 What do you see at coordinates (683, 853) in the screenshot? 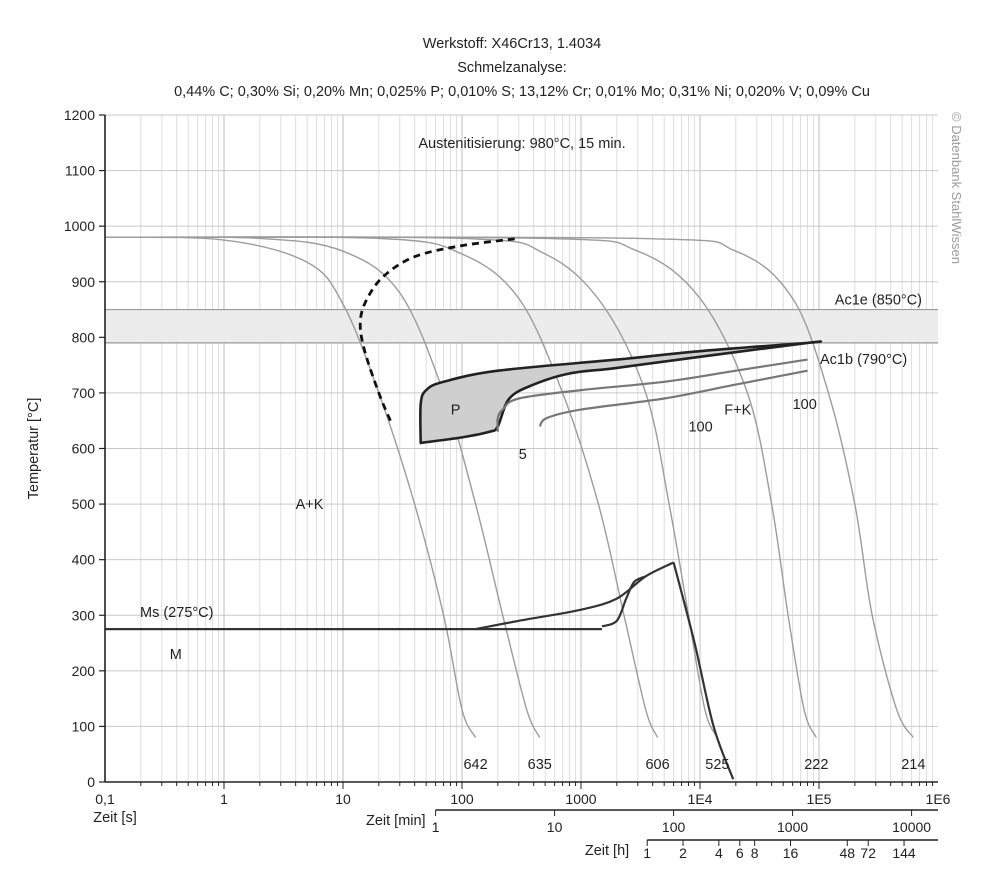
I see `hours-tick-label: 2` at bounding box center [683, 853].